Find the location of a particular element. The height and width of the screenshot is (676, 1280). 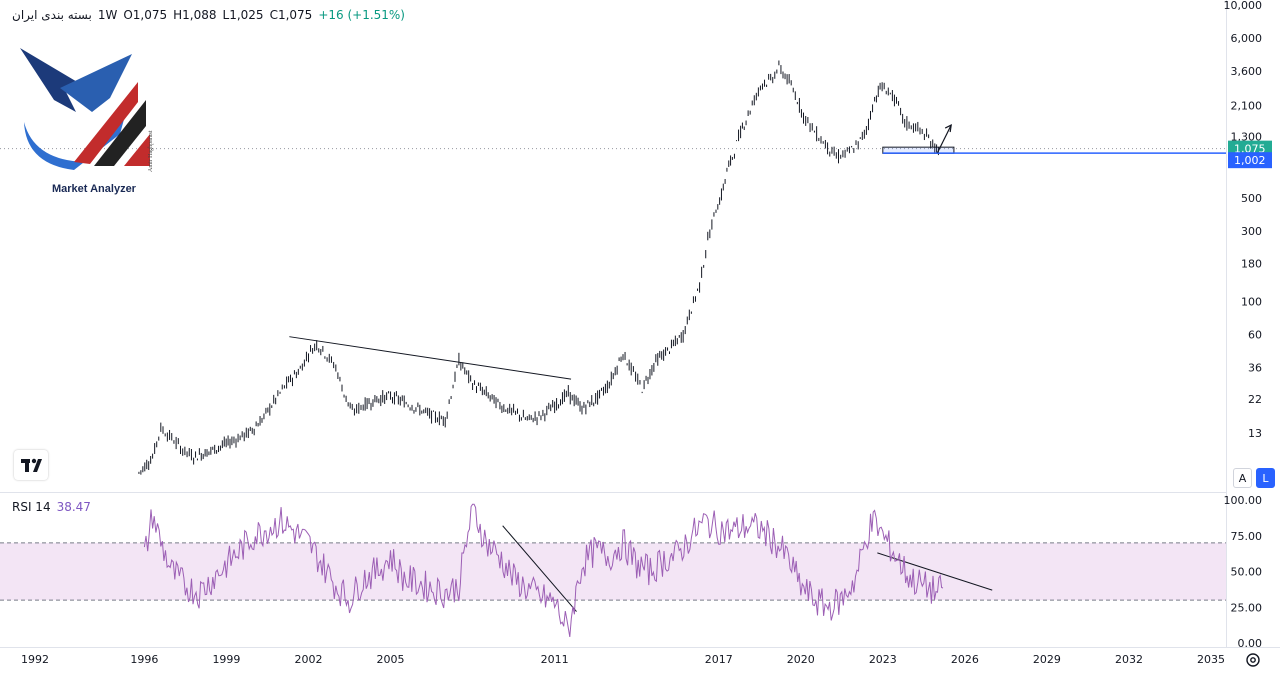

price-tick-label: 180 is located at coordinates (1251, 264).